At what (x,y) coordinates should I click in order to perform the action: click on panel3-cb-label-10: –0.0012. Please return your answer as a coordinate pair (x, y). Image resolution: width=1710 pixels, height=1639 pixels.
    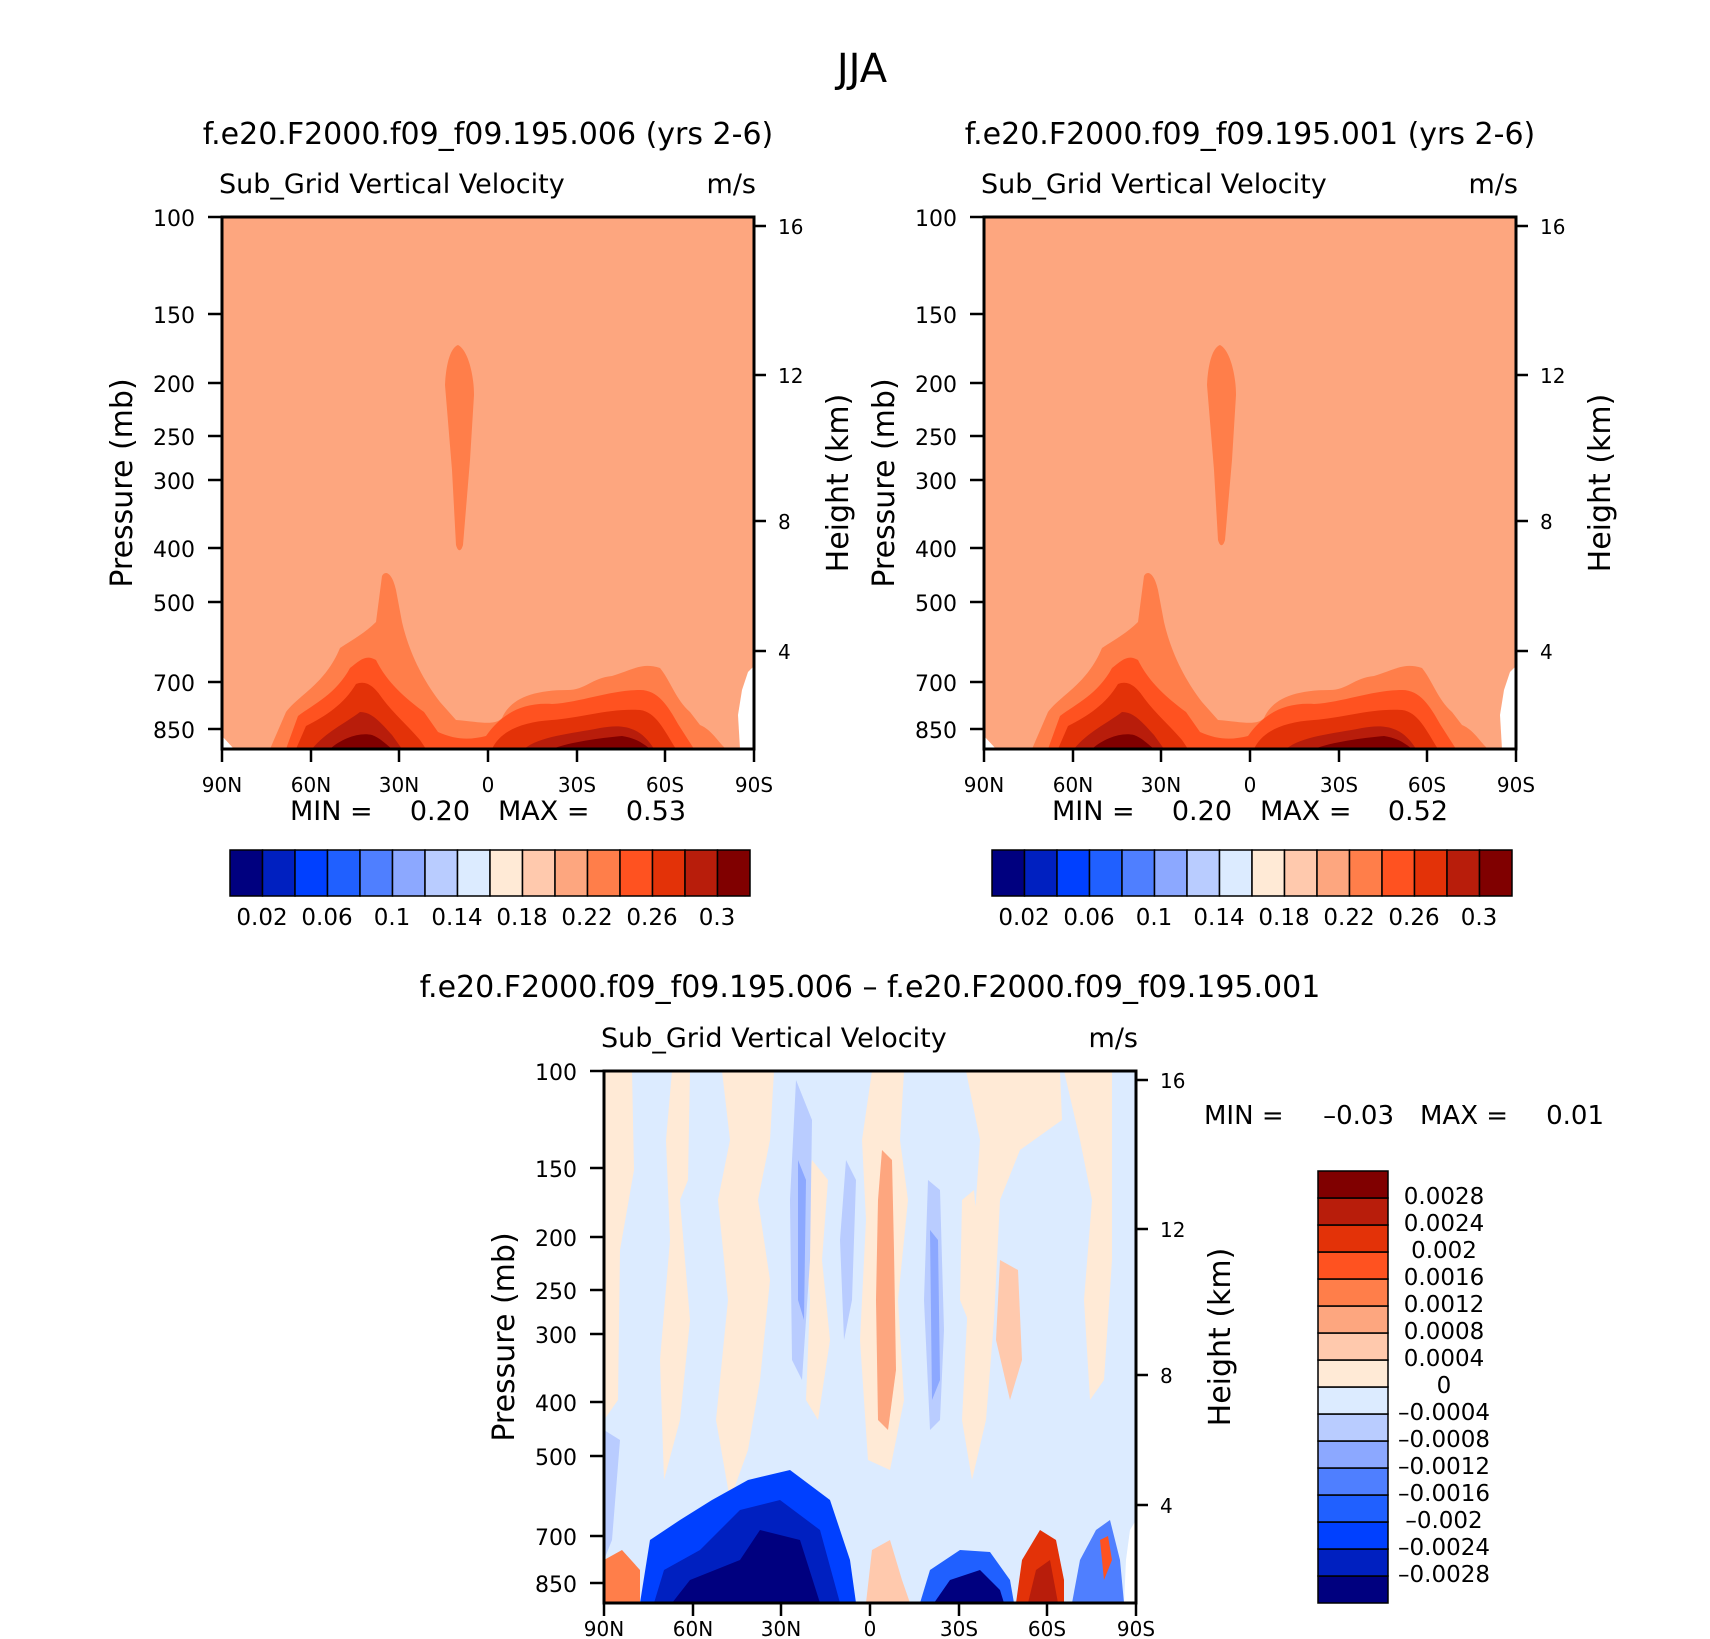
    Looking at the image, I should click on (1444, 1467).